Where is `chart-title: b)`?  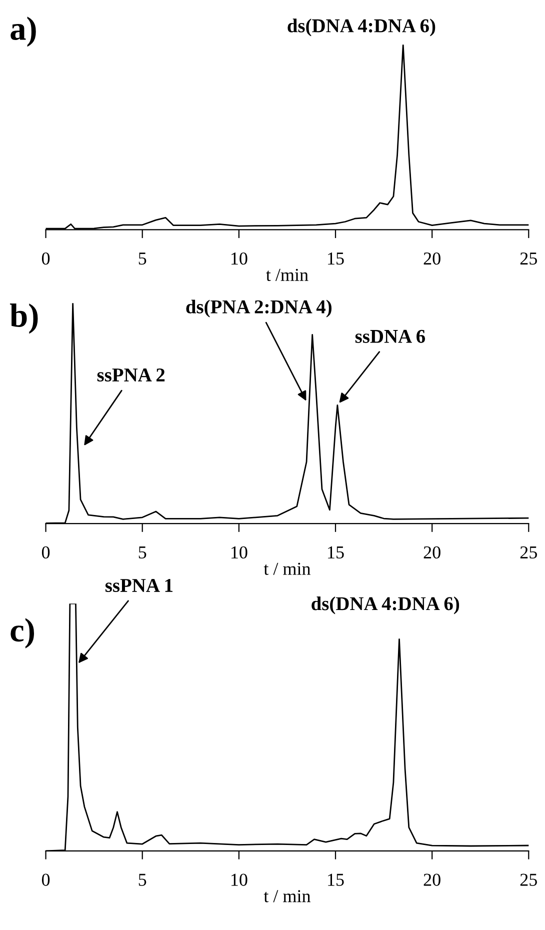 chart-title: b) is located at coordinates (24, 318).